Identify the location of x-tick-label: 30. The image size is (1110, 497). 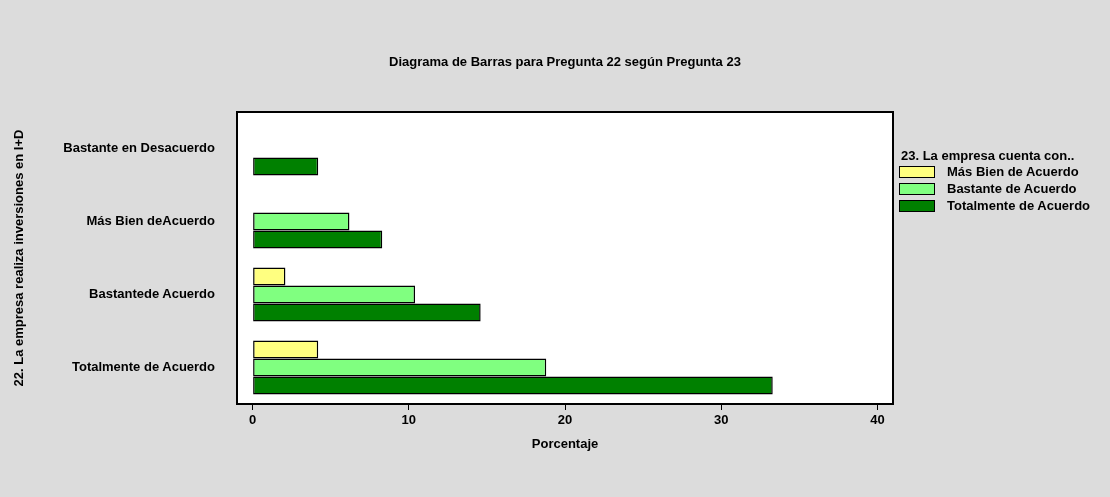
(721, 420).